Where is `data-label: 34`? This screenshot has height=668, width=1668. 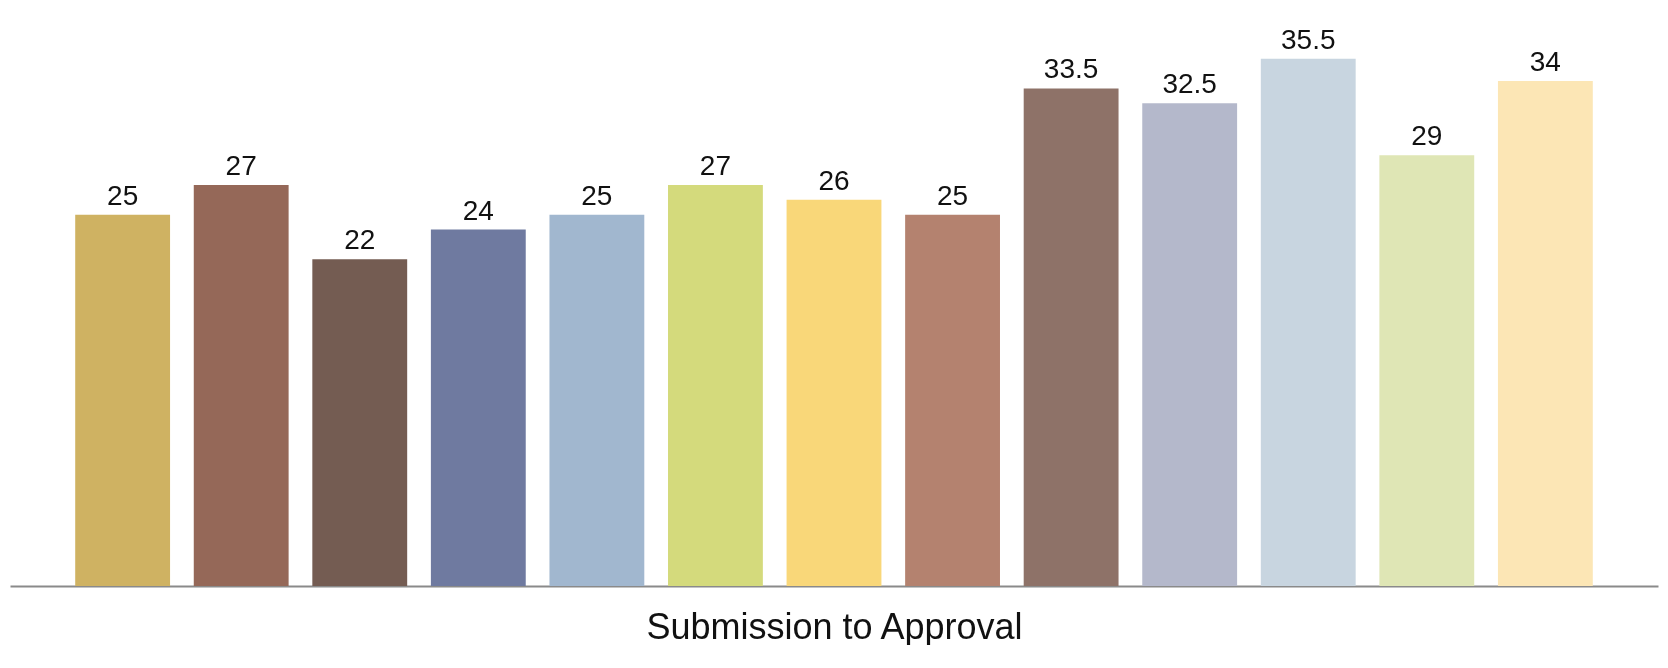 data-label: 34 is located at coordinates (1545, 62).